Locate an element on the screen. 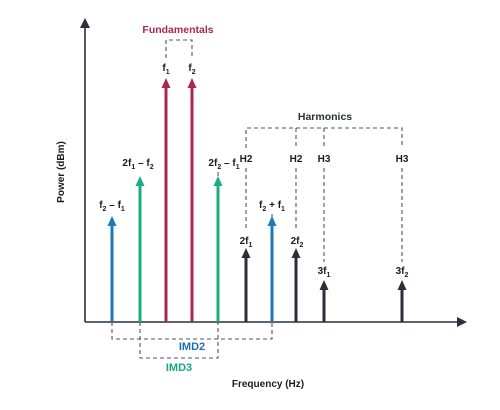  arrow-3f1 is located at coordinates (324, 301).